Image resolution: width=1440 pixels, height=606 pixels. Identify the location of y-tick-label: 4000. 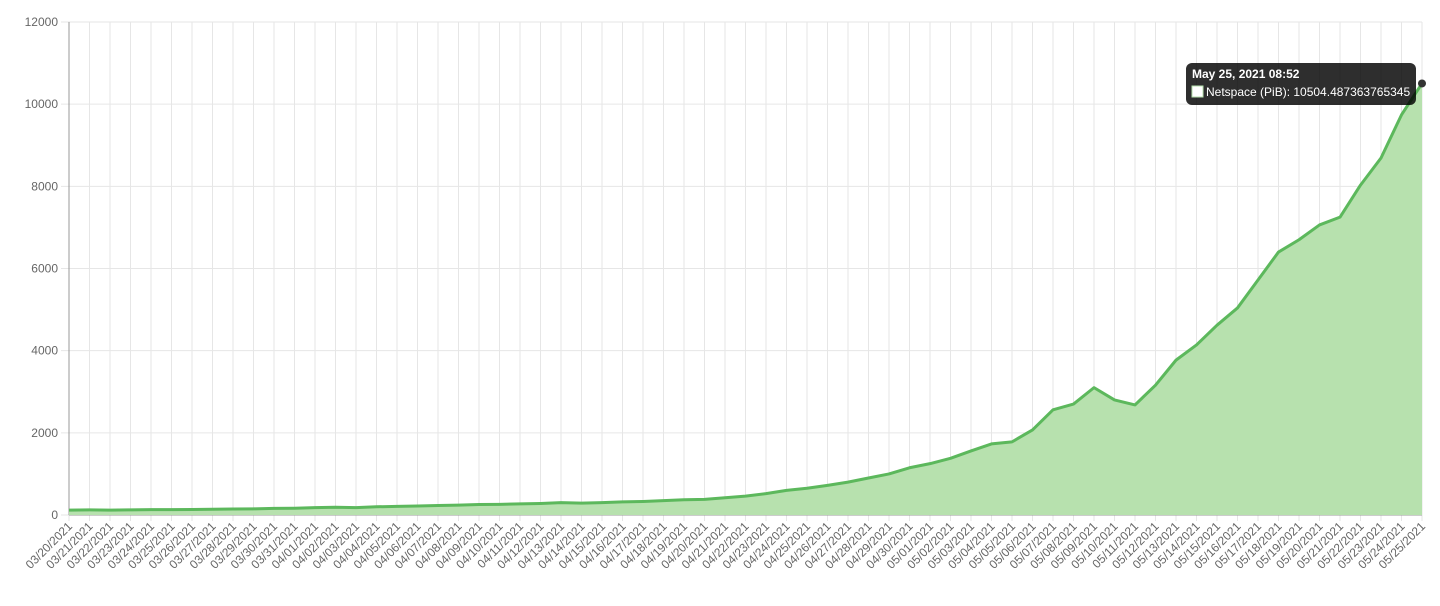
(44, 351).